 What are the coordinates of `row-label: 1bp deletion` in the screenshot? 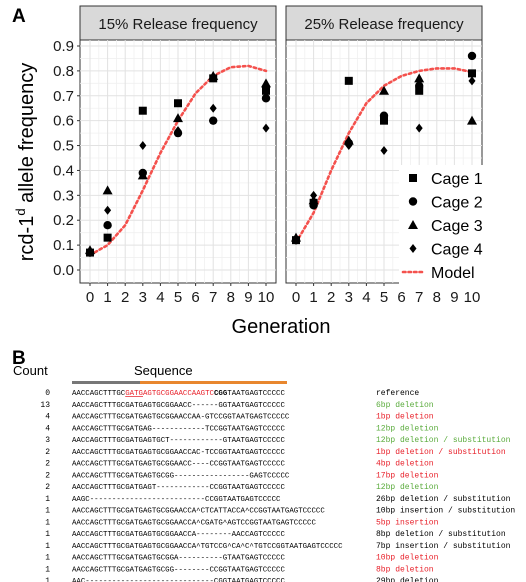 It's located at (405, 417).